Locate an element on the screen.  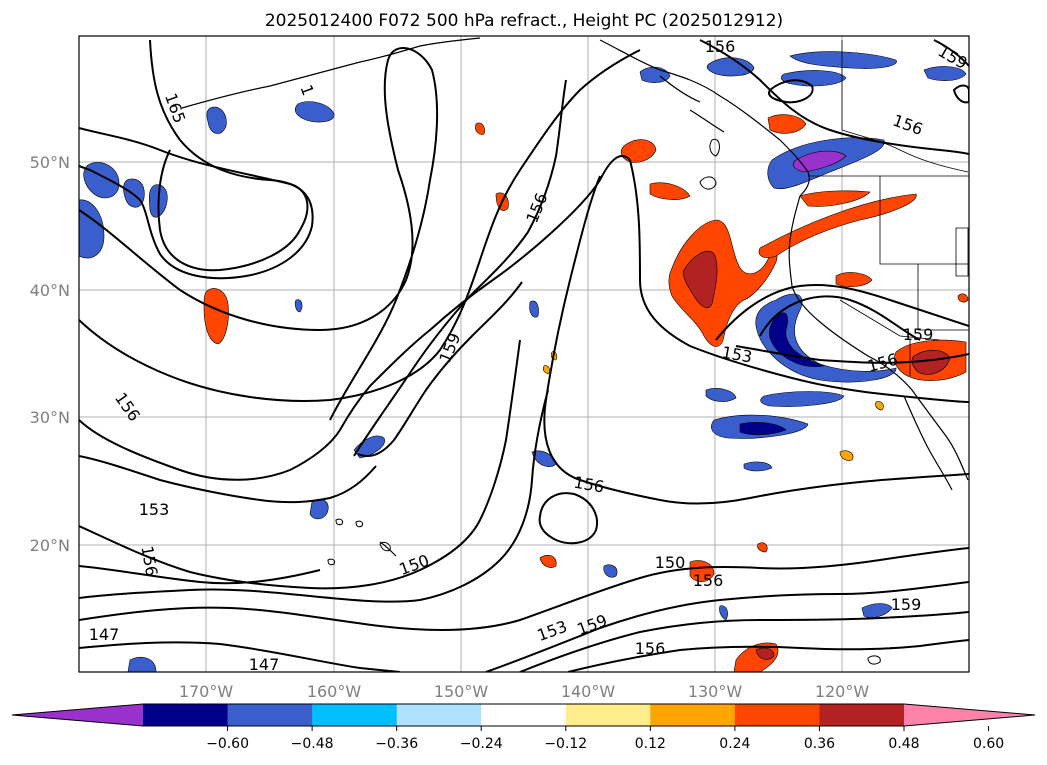
colorbar-tick-label: 0.36 is located at coordinates (819, 744).